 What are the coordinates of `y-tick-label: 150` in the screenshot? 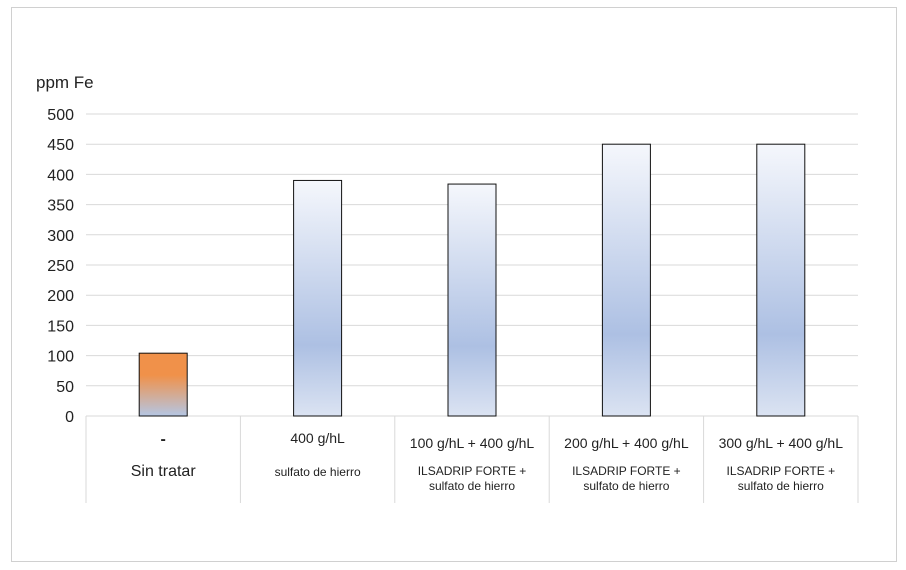 It's located at (60, 326).